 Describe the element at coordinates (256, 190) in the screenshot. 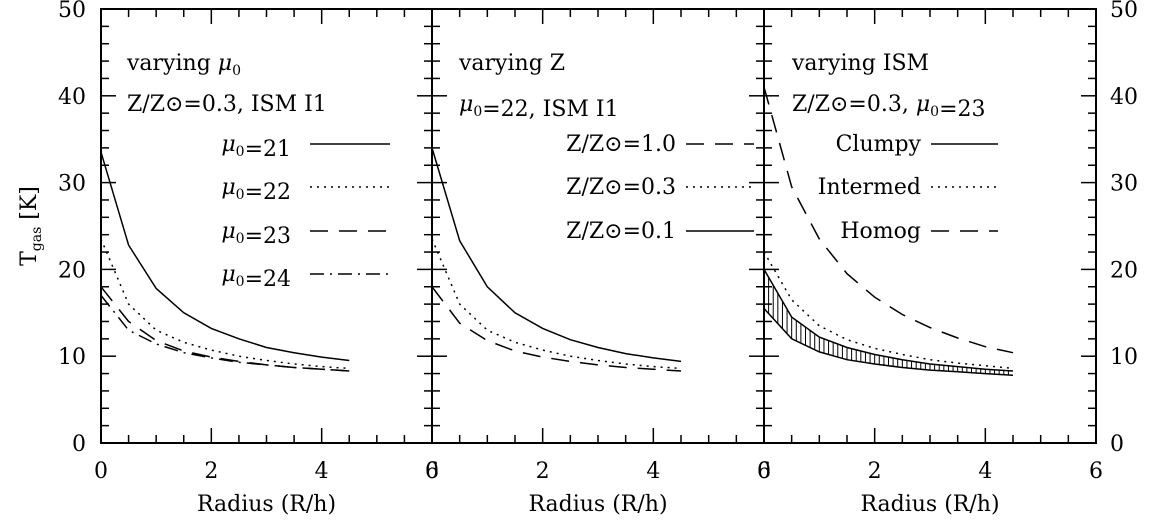

I see `legend-label: μ0=22` at that location.